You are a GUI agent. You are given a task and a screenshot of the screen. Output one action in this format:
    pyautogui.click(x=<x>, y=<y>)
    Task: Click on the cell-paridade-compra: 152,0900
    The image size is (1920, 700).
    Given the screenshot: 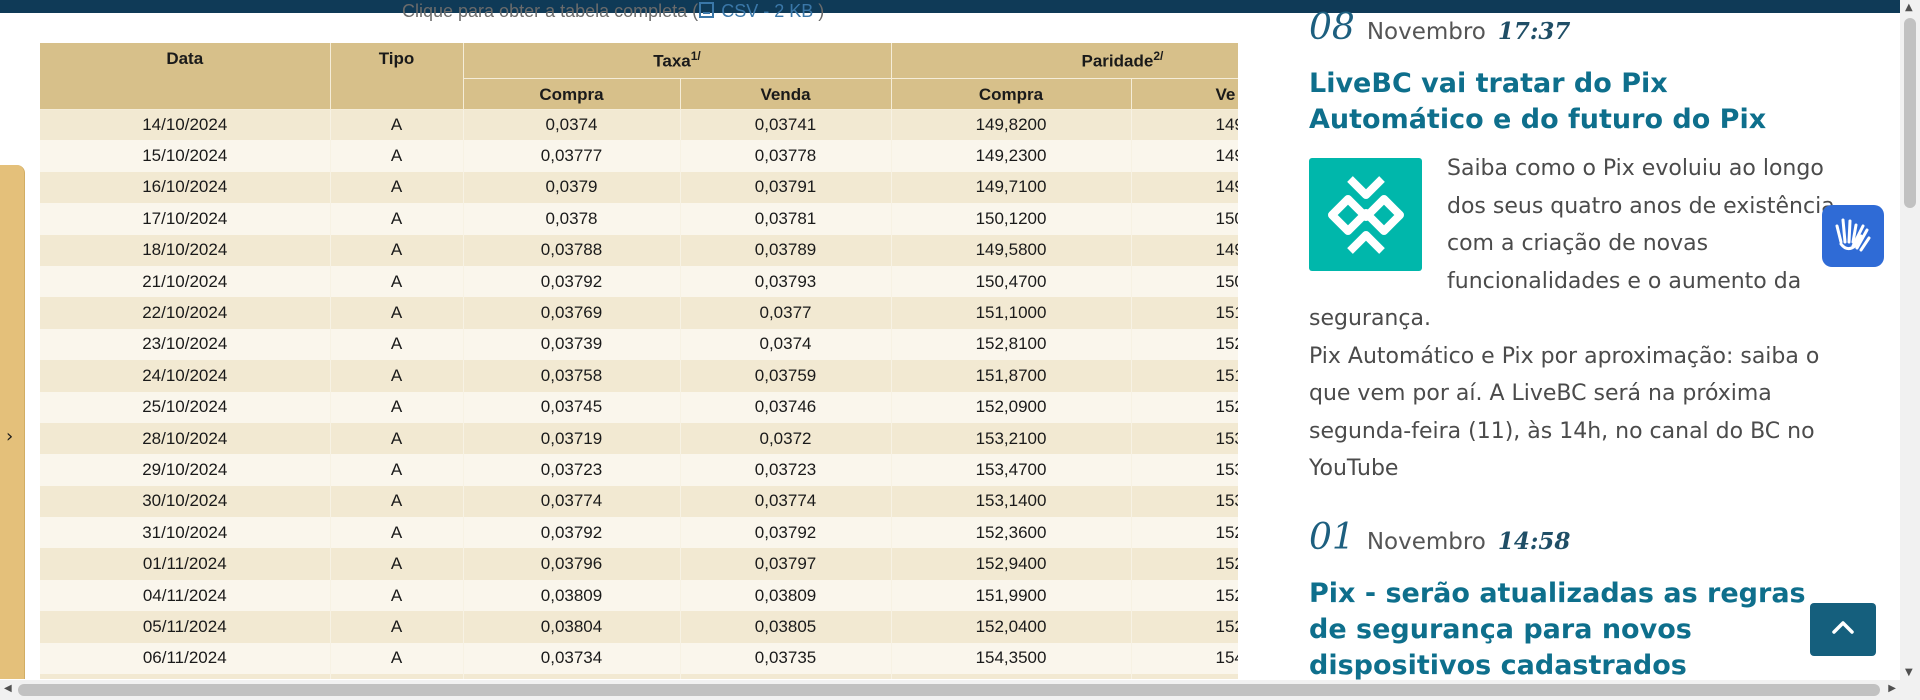 What is the action you would take?
    pyautogui.click(x=1011, y=407)
    